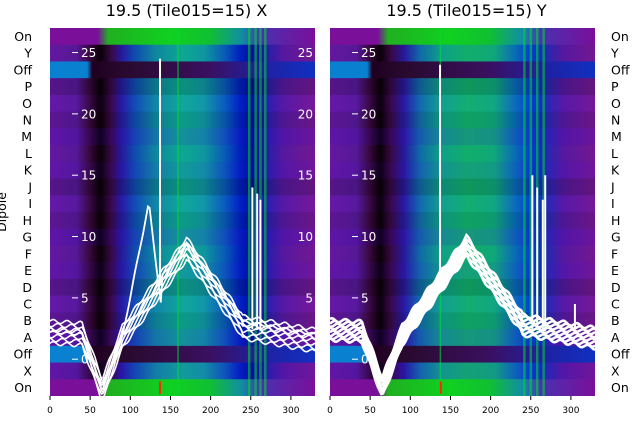 The width and height of the screenshot is (640, 440). I want to click on overlay-tick-label: 15, so click(368, 176).